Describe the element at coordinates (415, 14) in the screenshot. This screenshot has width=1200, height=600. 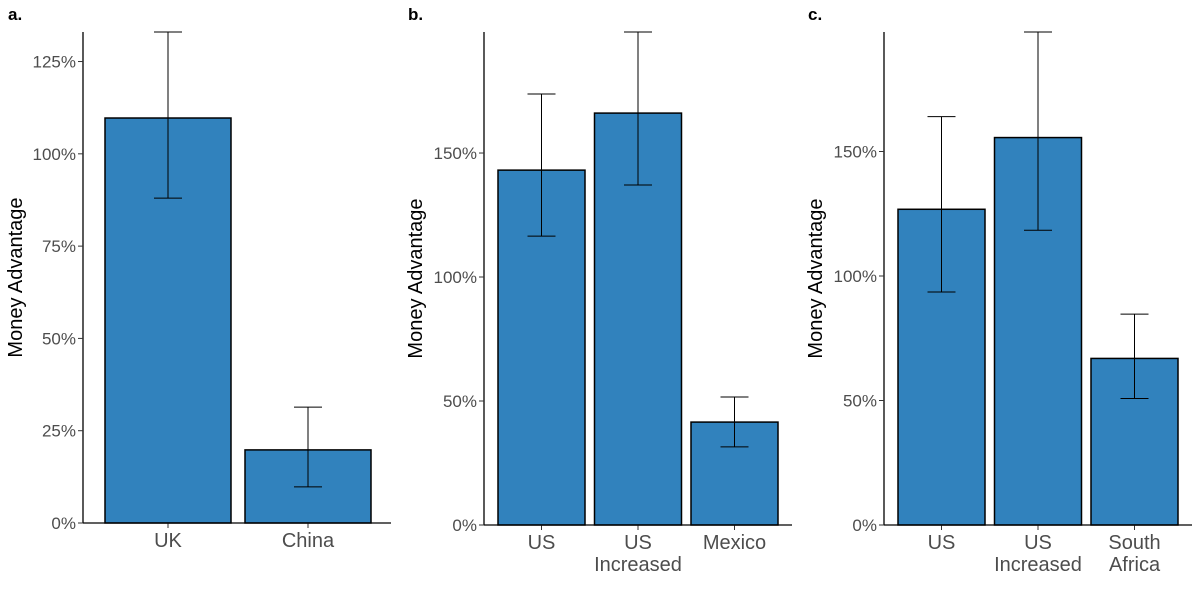
I see `panel-label: b.` at that location.